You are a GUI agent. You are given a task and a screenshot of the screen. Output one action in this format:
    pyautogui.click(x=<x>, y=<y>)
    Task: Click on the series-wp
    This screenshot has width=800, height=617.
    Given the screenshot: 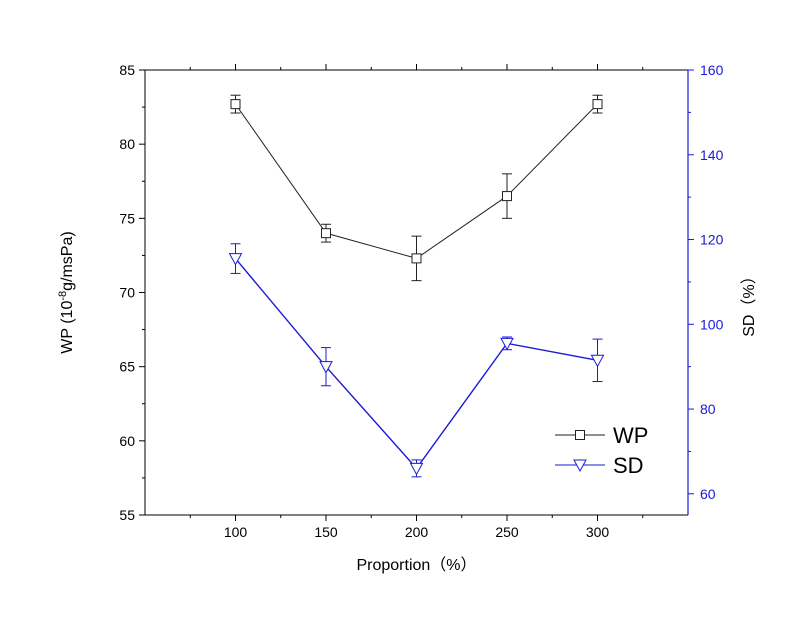 What is the action you would take?
    pyautogui.click(x=416, y=188)
    